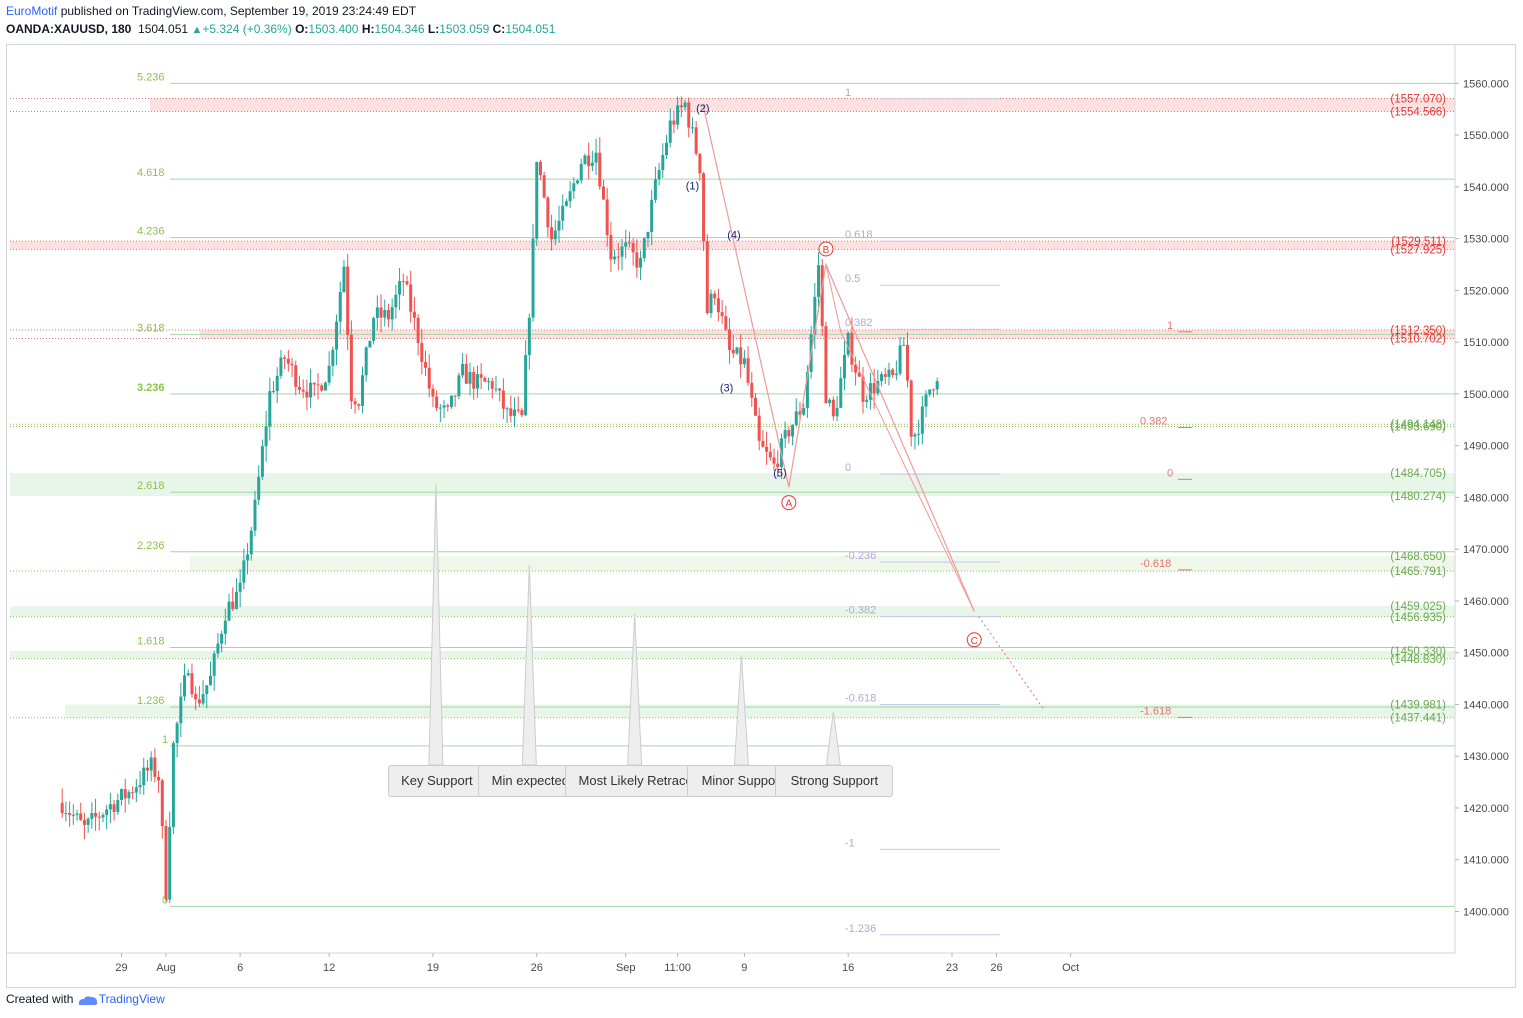 Image resolution: width=1523 pixels, height=1018 pixels. What do you see at coordinates (1418, 242) in the screenshot?
I see `level-price-label: (1529.511)` at bounding box center [1418, 242].